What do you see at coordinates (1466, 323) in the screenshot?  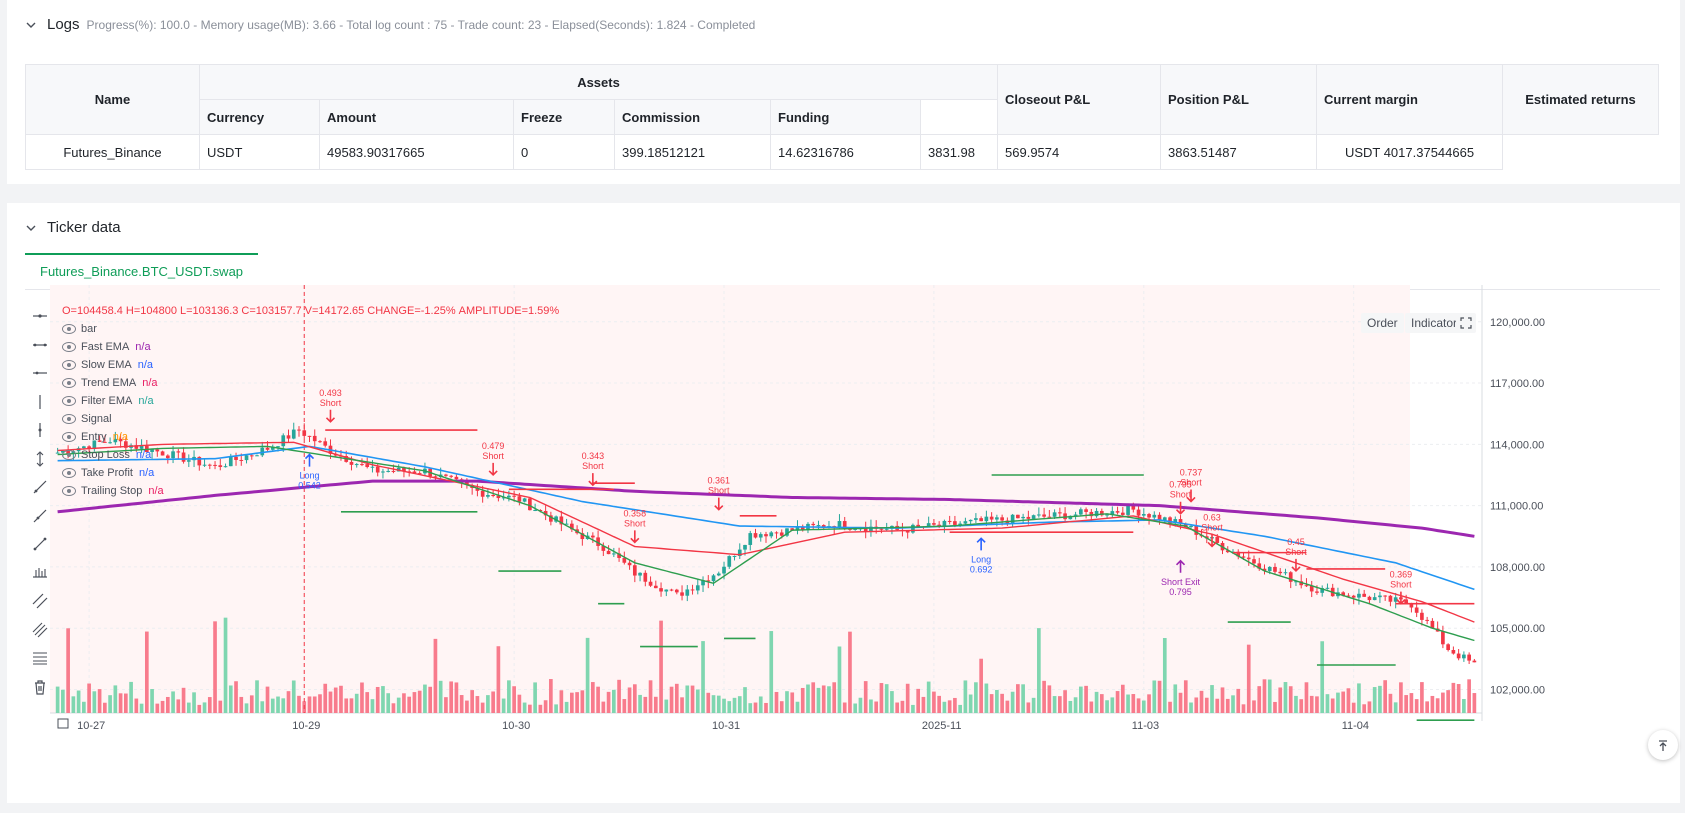 I see `fullscreen-button` at bounding box center [1466, 323].